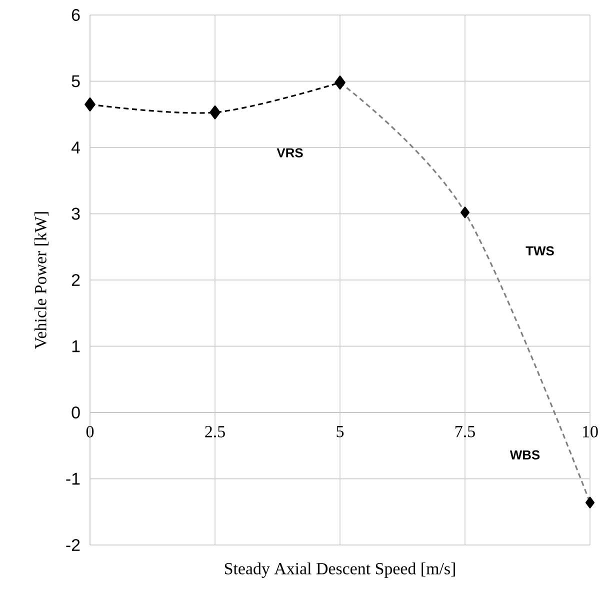  Describe the element at coordinates (76, 412) in the screenshot. I see `y-tick-label: 0` at that location.